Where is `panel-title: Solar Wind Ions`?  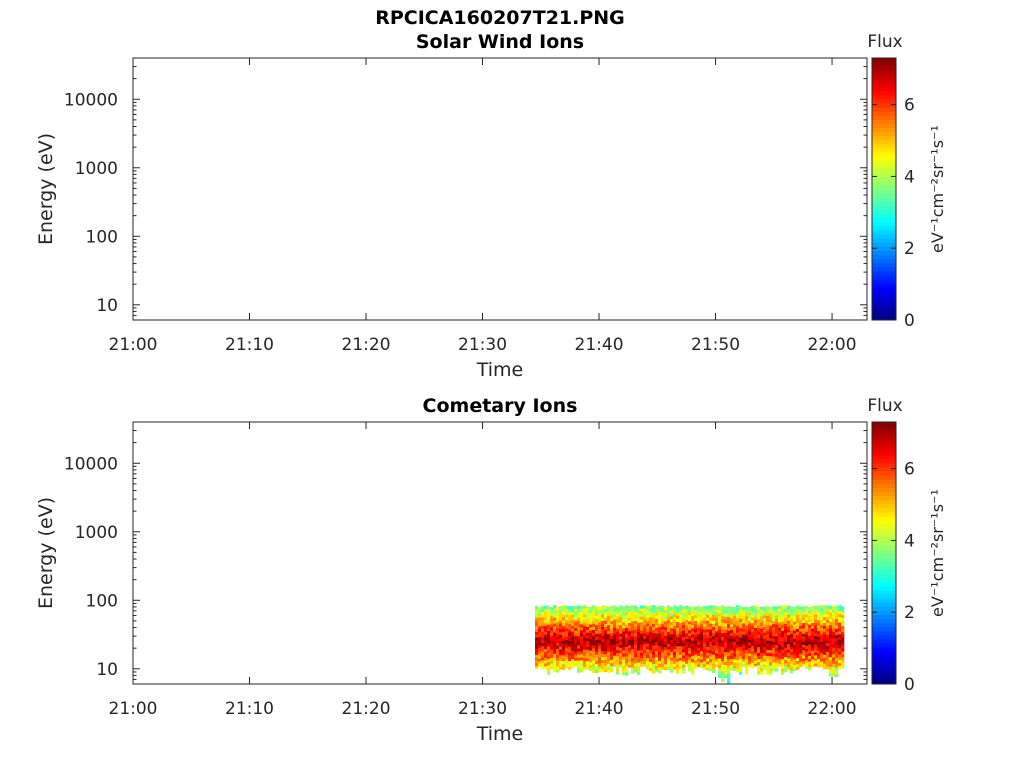 panel-title: Solar Wind Ions is located at coordinates (500, 42).